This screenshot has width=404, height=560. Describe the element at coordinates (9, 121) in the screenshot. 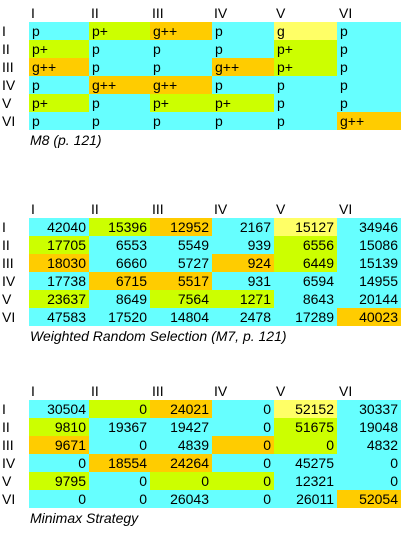

I see `row-header: VI` at that location.